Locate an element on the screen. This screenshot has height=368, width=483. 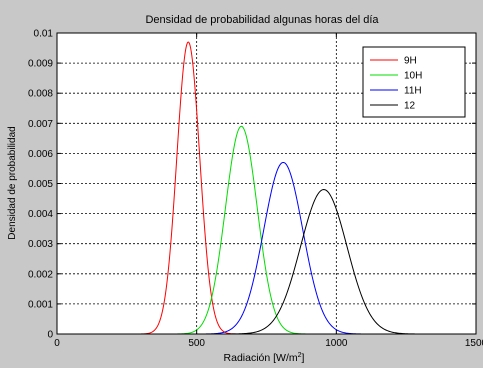
legend-label-11H: 11H is located at coordinates (413, 91).